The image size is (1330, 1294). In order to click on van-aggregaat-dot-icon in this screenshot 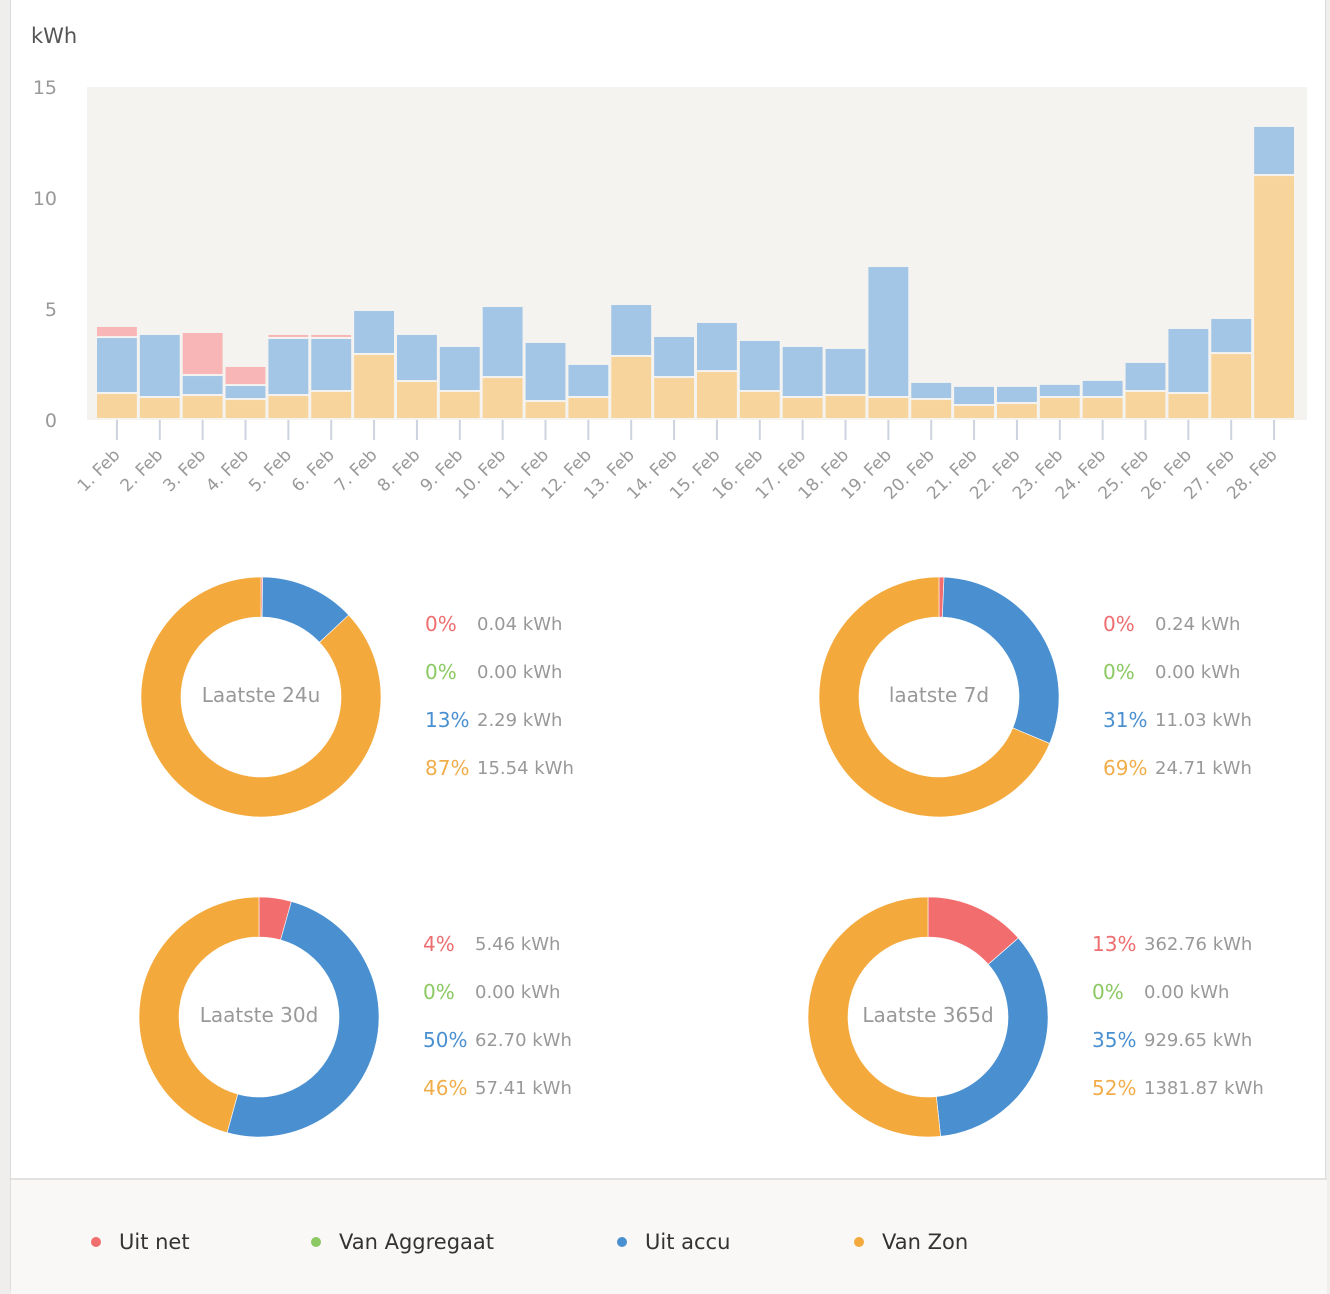, I will do `click(316, 1242)`.